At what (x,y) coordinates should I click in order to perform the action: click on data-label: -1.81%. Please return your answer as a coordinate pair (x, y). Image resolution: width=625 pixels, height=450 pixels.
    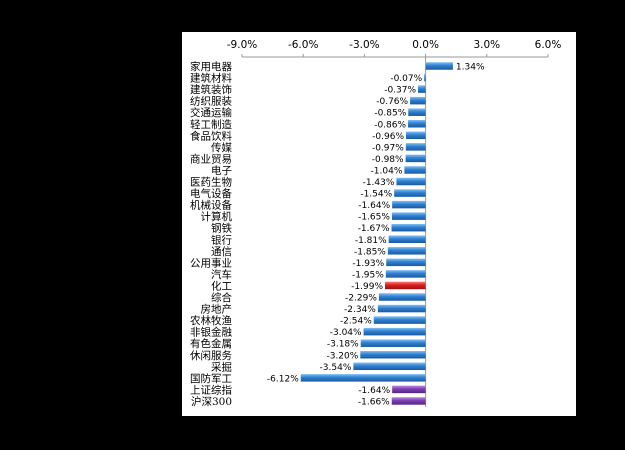
    Looking at the image, I should click on (371, 241).